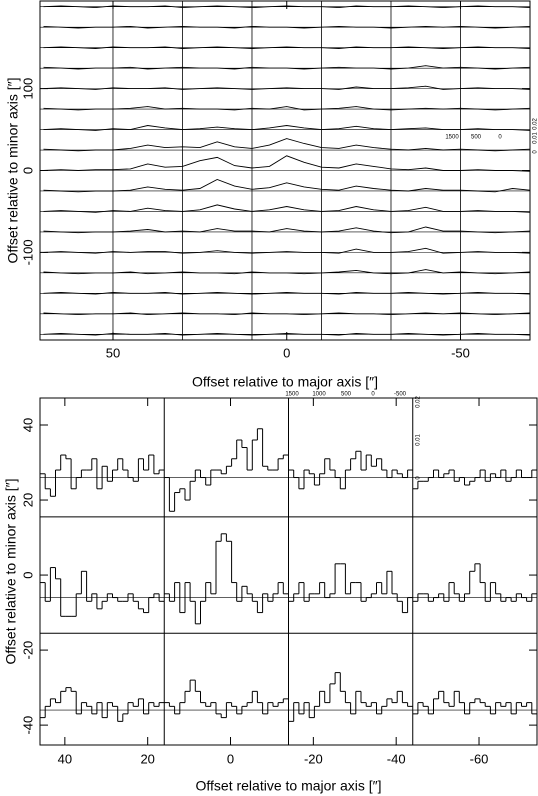 This screenshot has width=538, height=796. What do you see at coordinates (400, 395) in the screenshot?
I see `inset-velocity-label: -500` at bounding box center [400, 395].